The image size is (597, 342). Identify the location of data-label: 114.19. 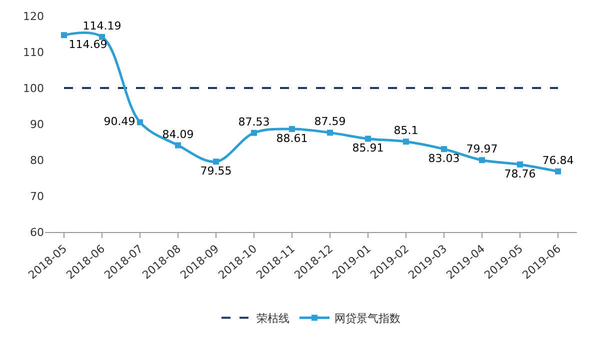
(102, 25).